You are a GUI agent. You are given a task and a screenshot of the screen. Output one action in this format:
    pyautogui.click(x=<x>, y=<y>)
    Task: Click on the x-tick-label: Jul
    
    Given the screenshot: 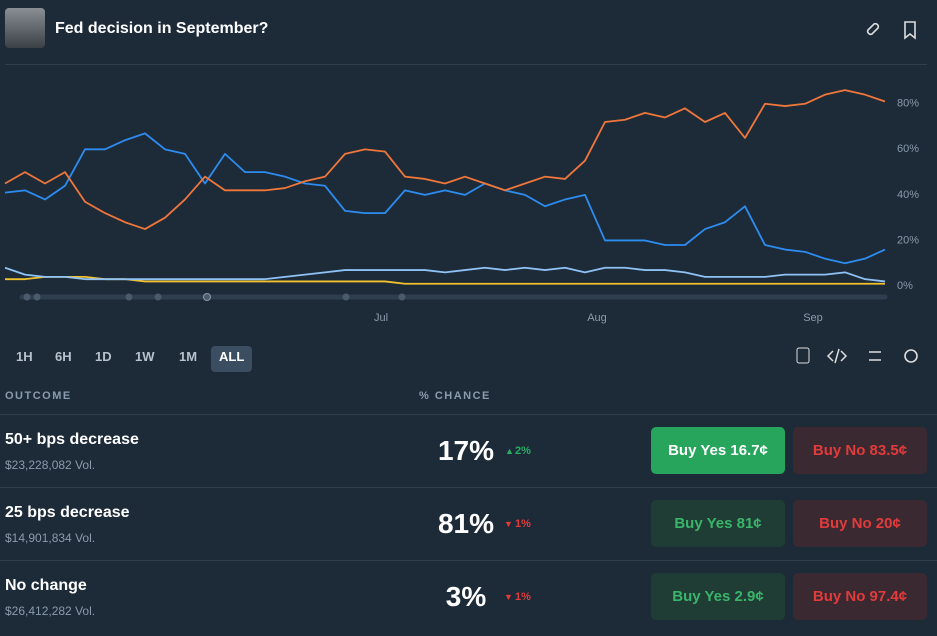 What is the action you would take?
    pyautogui.click(x=381, y=318)
    